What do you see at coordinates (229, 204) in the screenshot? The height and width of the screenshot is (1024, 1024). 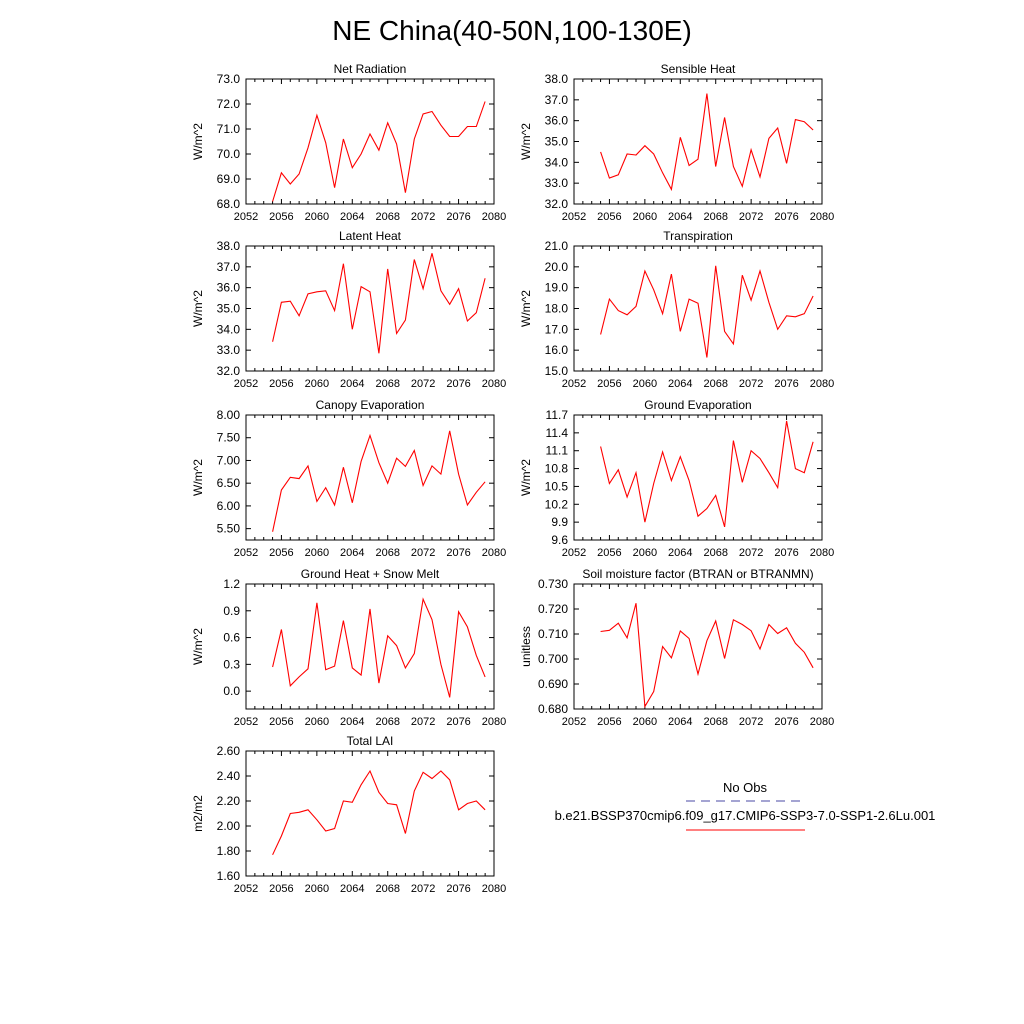 I see `panel-1-ytick-label: 68.0` at bounding box center [229, 204].